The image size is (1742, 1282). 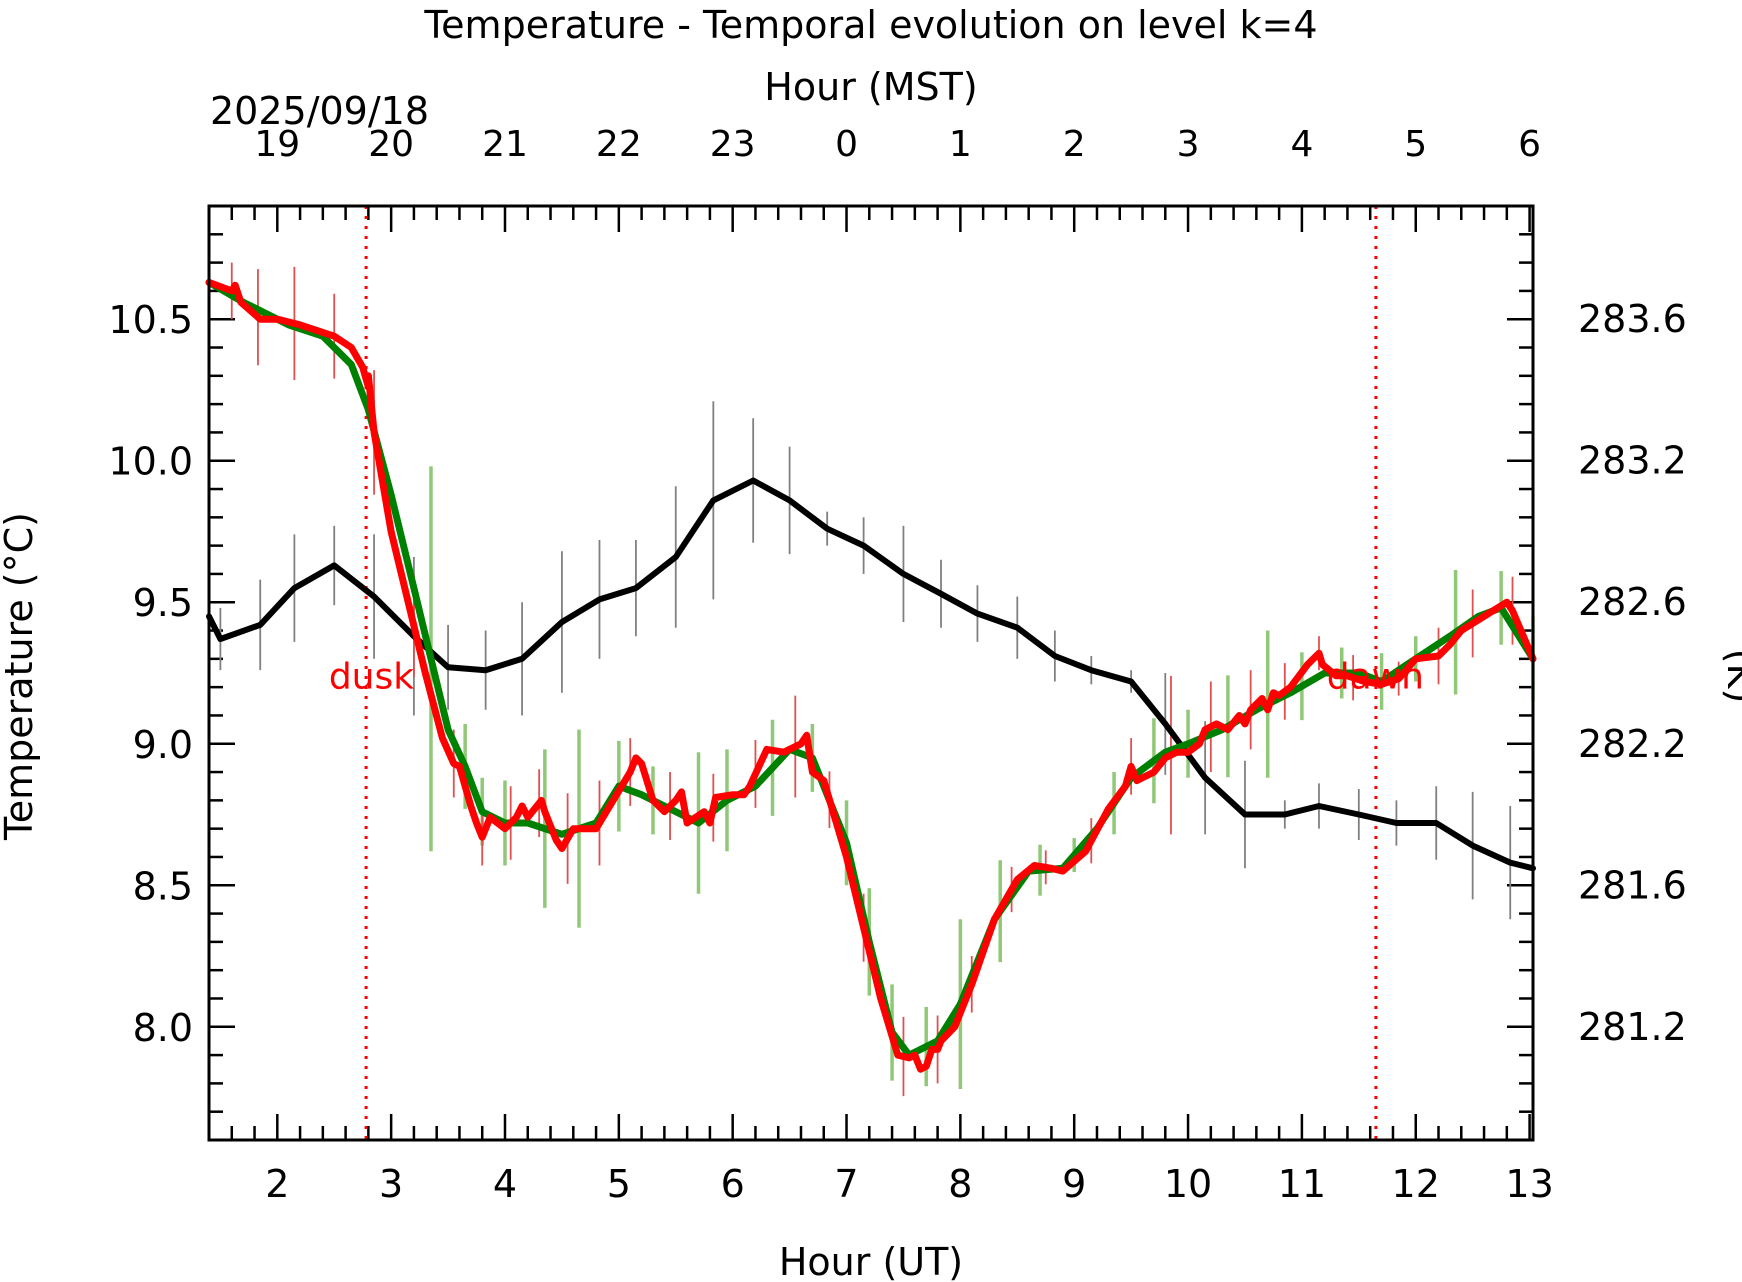 I want to click on x-tick-label: 3, so click(x=391, y=1184).